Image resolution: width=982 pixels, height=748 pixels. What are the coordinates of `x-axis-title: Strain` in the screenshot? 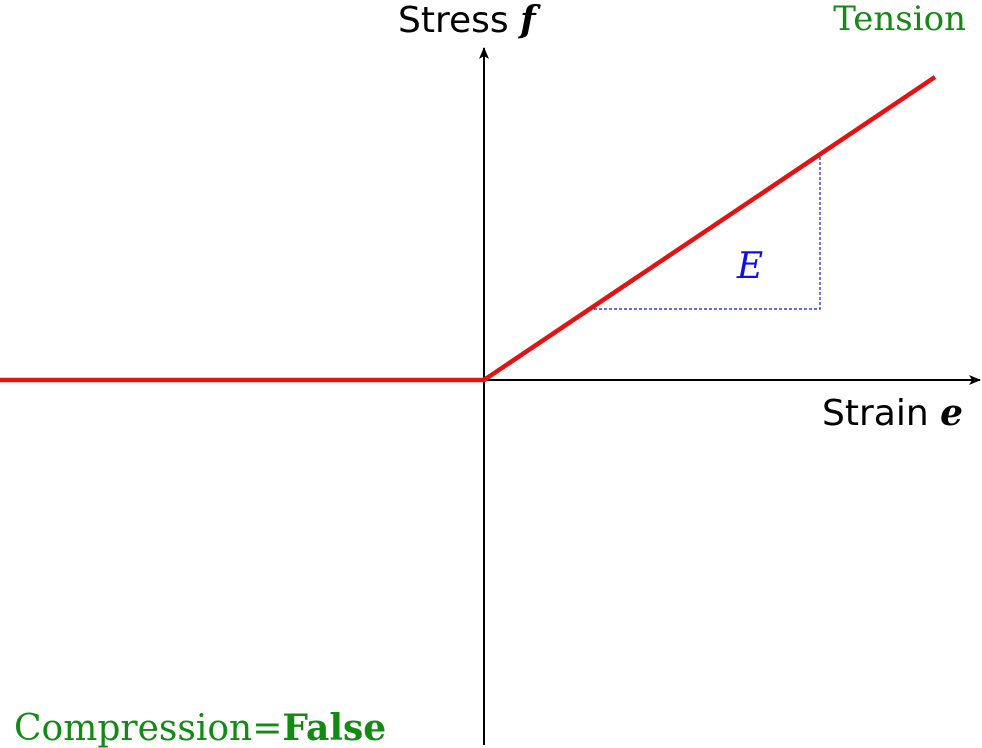 It's located at (875, 413).